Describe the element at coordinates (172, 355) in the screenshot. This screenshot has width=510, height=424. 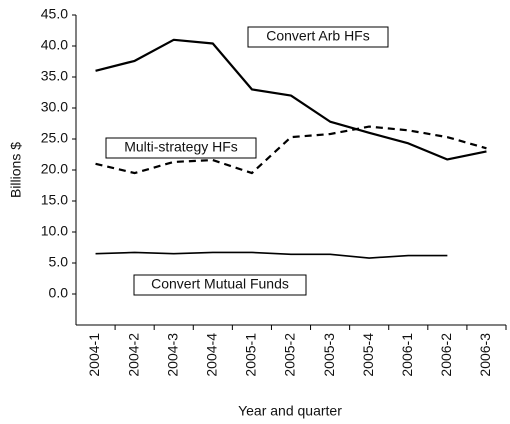
I see `x-tick-label: 2004-3` at that location.